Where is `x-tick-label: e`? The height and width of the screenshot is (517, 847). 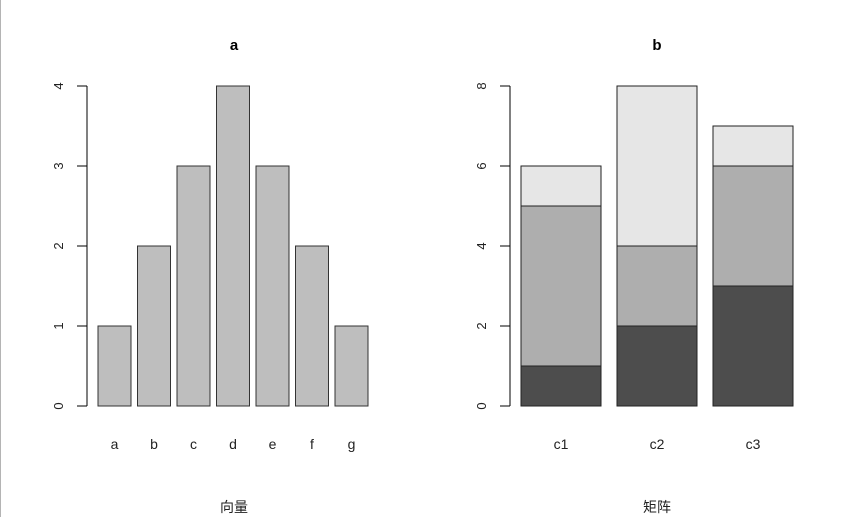 x-tick-label: e is located at coordinates (273, 444).